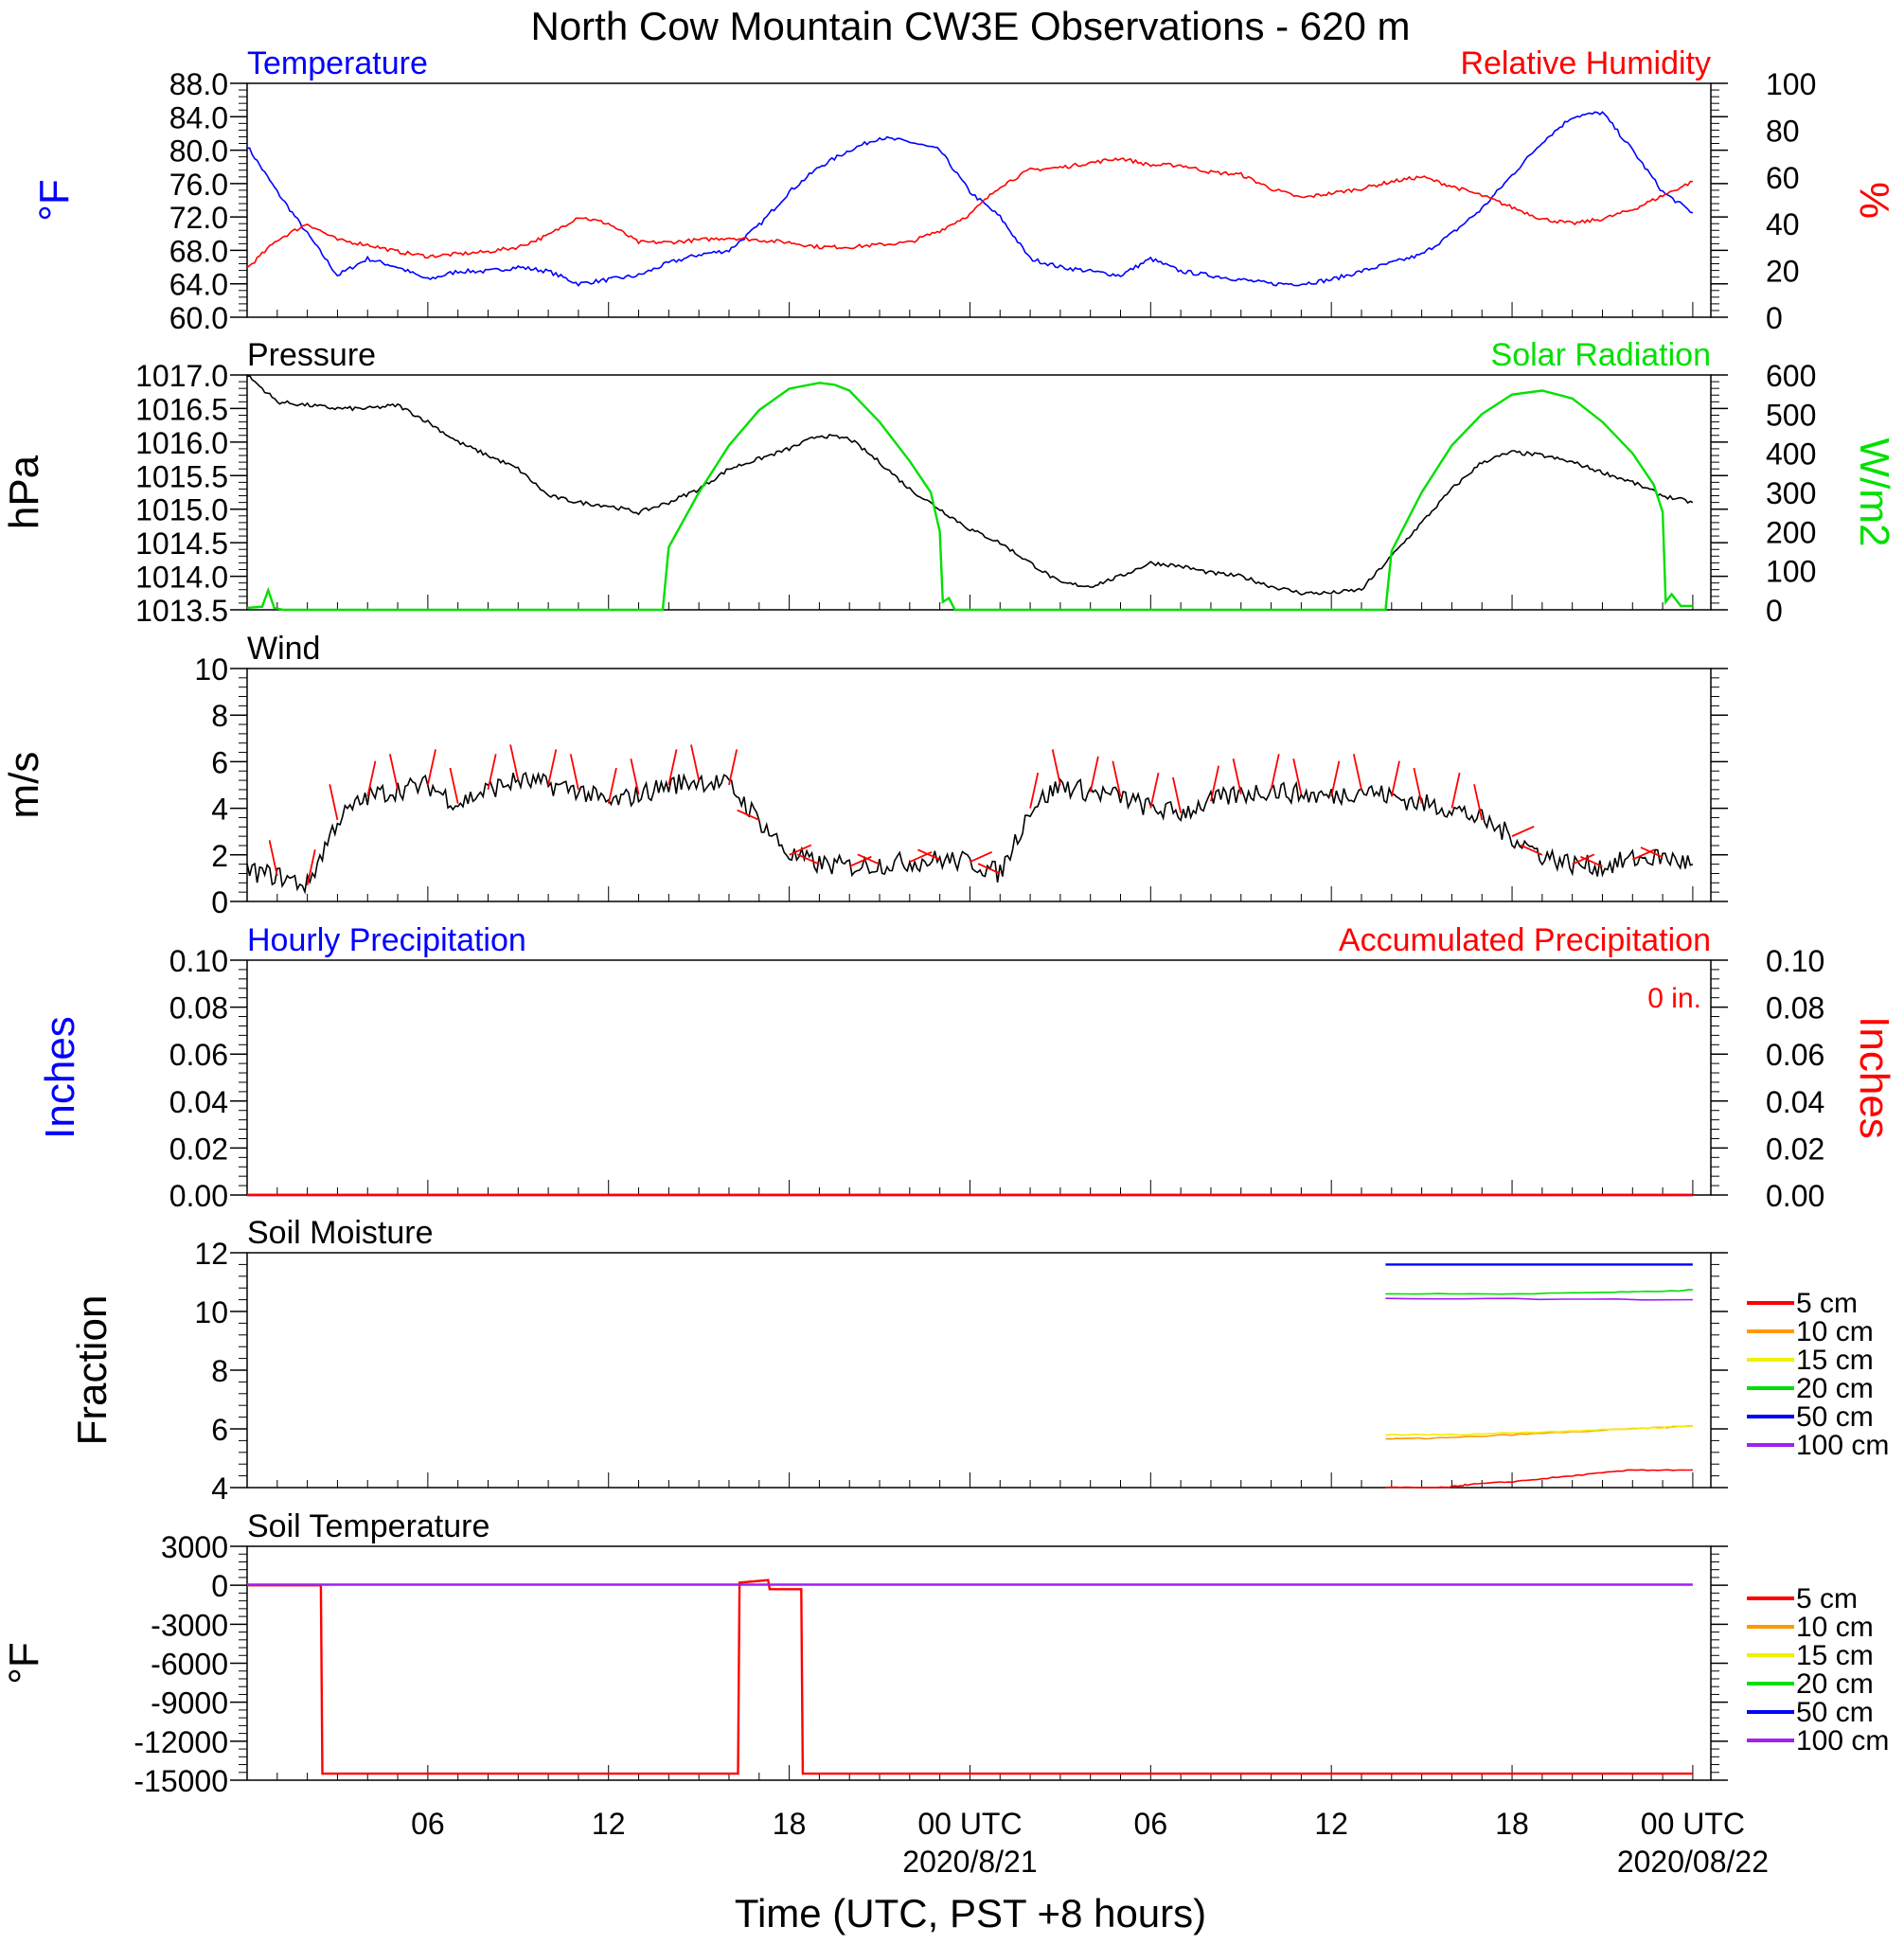 This screenshot has height=1944, width=1904. I want to click on series-line-temperature, so click(970, 199).